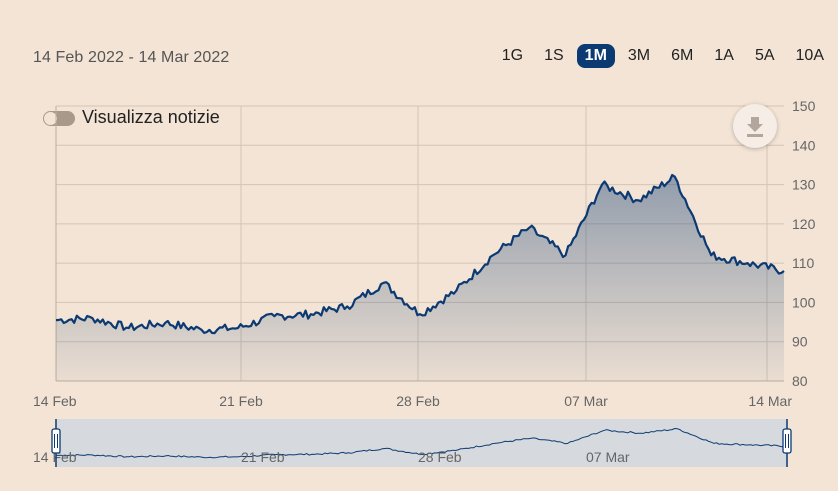 The width and height of the screenshot is (838, 491). I want to click on download-icon, so click(755, 127).